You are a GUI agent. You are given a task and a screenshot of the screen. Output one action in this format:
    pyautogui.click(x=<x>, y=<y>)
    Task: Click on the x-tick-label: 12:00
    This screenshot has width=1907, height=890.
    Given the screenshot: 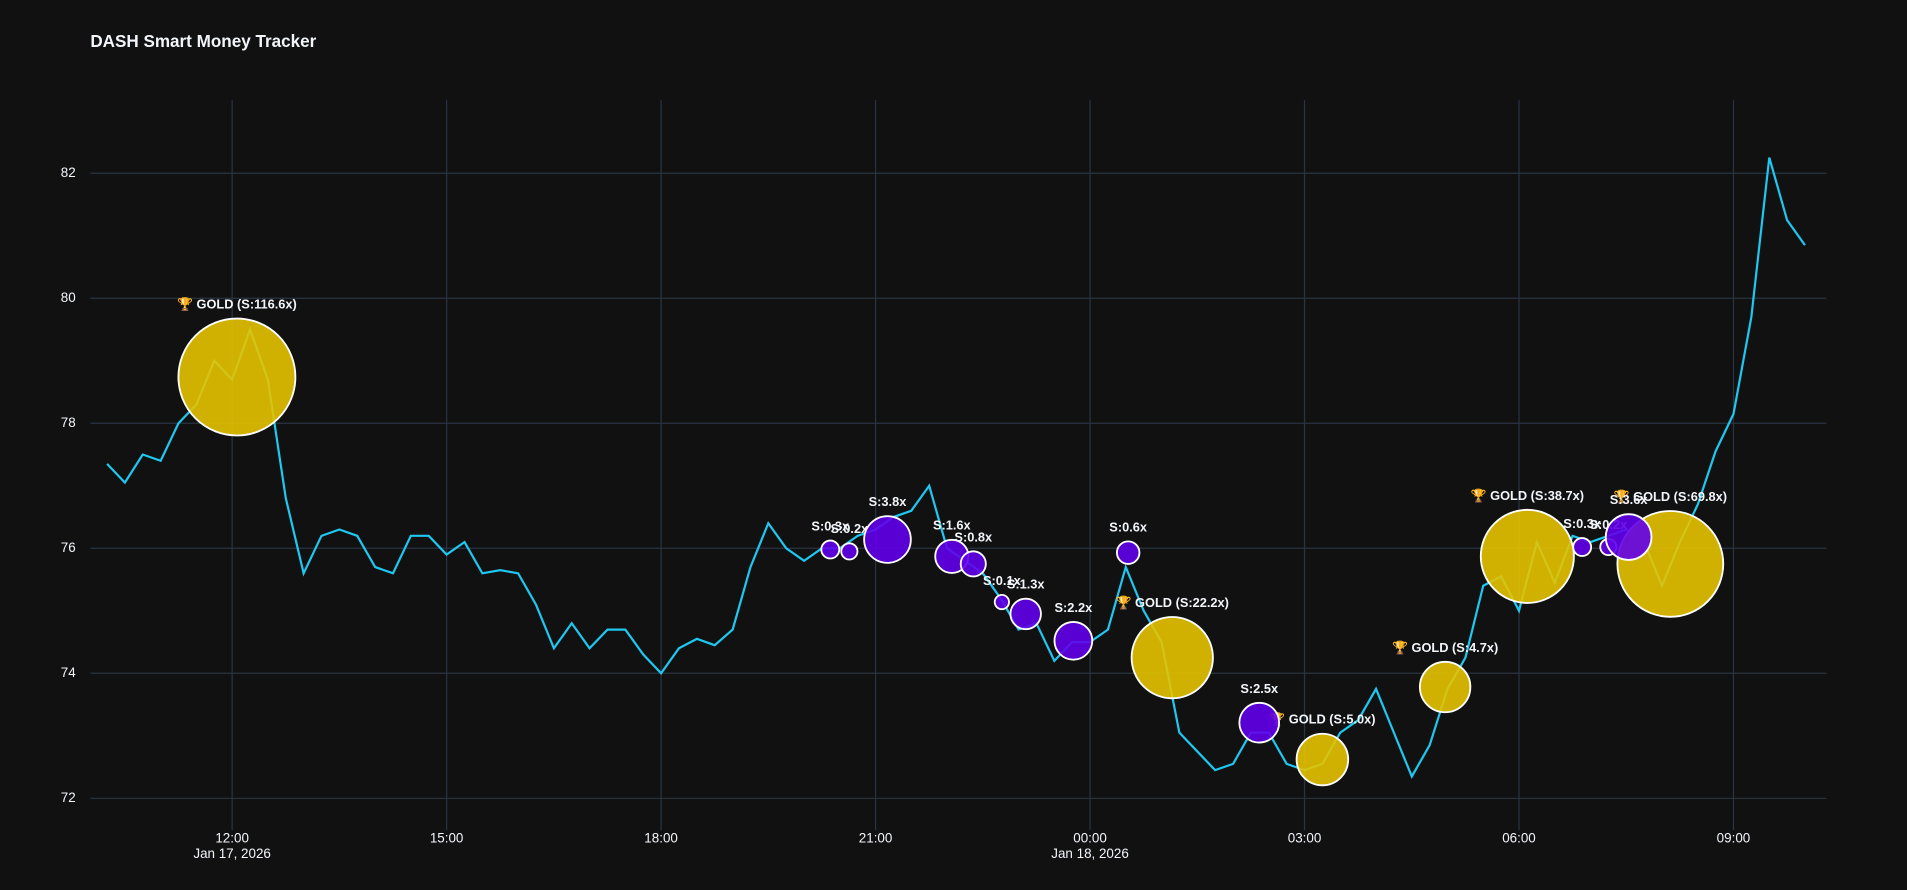 What is the action you would take?
    pyautogui.click(x=232, y=837)
    